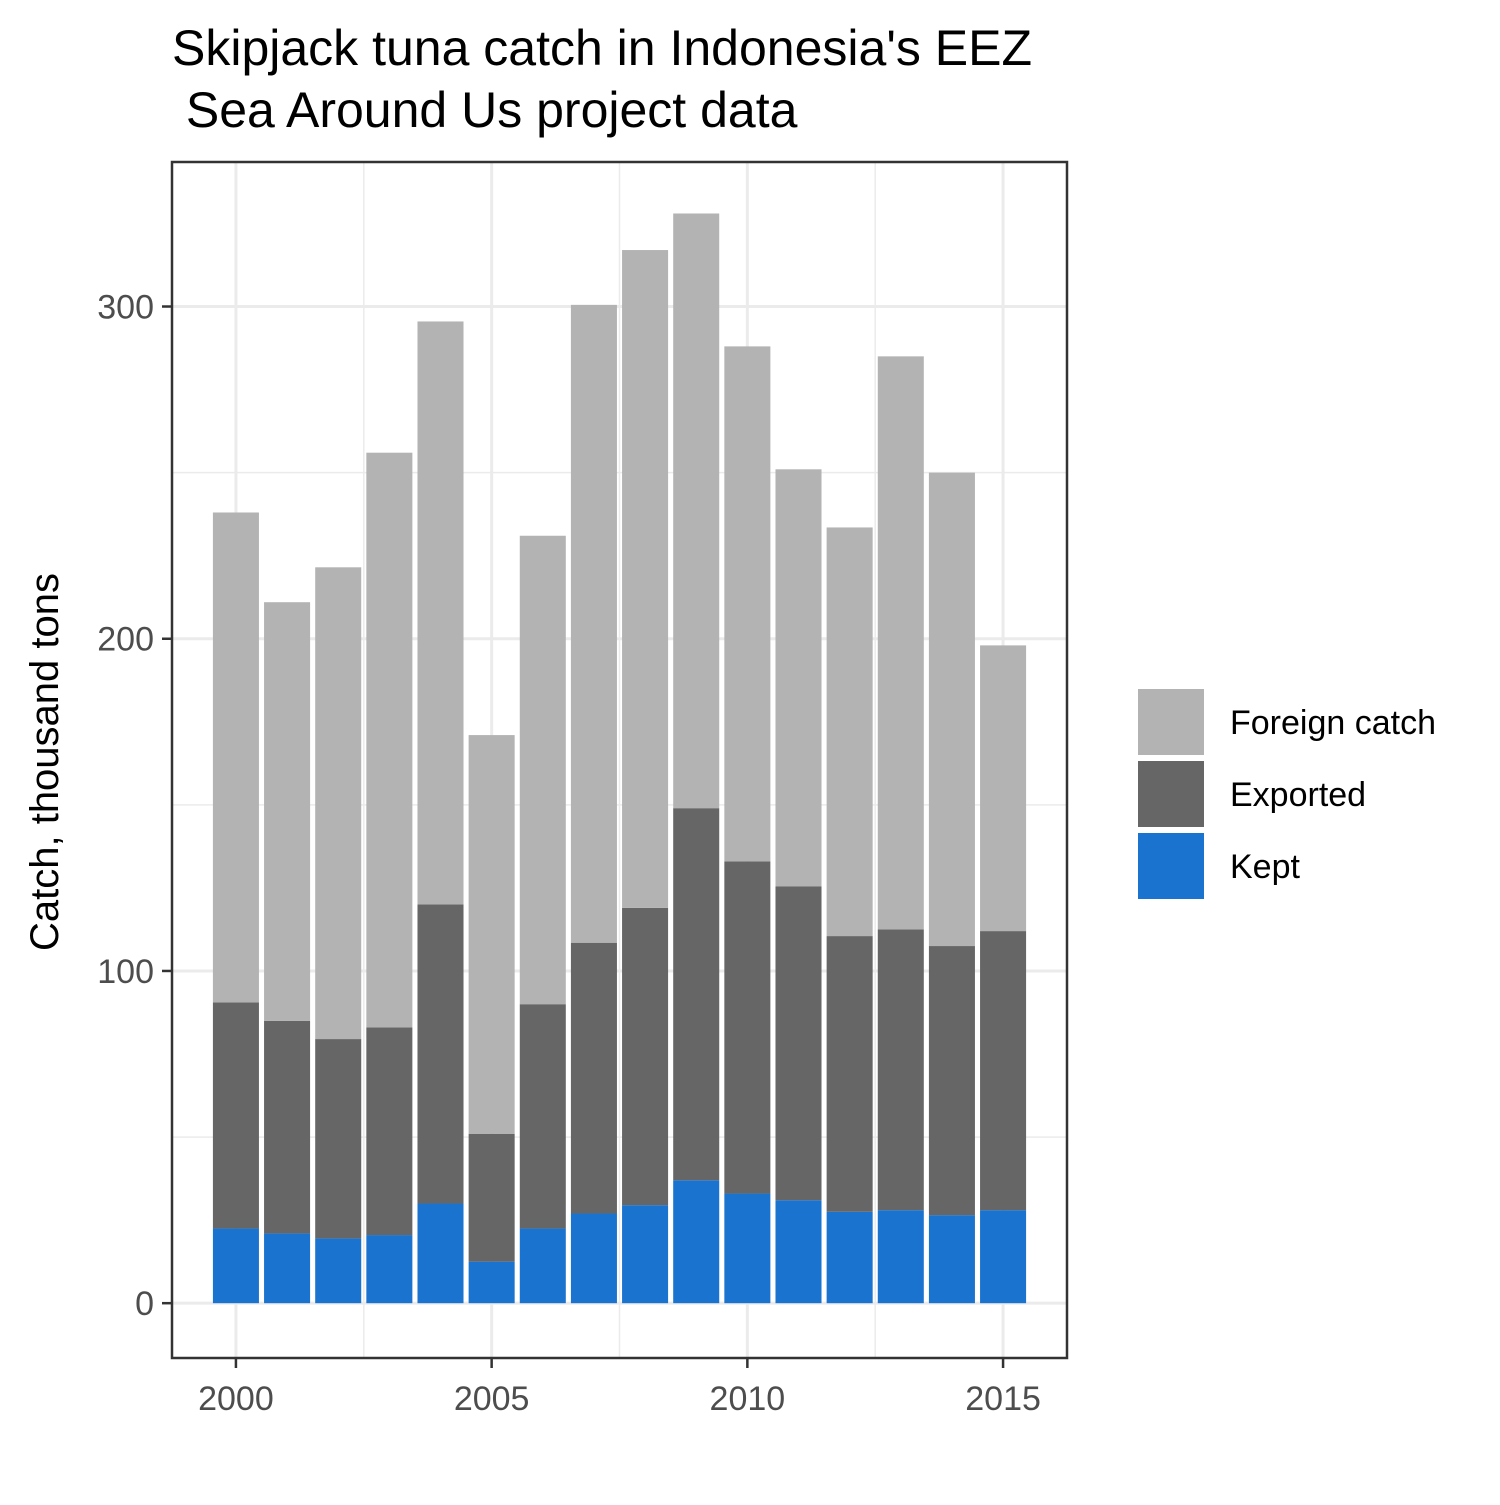 This screenshot has height=1505, width=1500. What do you see at coordinates (849, 1257) in the screenshot?
I see `bar-kept-2012` at bounding box center [849, 1257].